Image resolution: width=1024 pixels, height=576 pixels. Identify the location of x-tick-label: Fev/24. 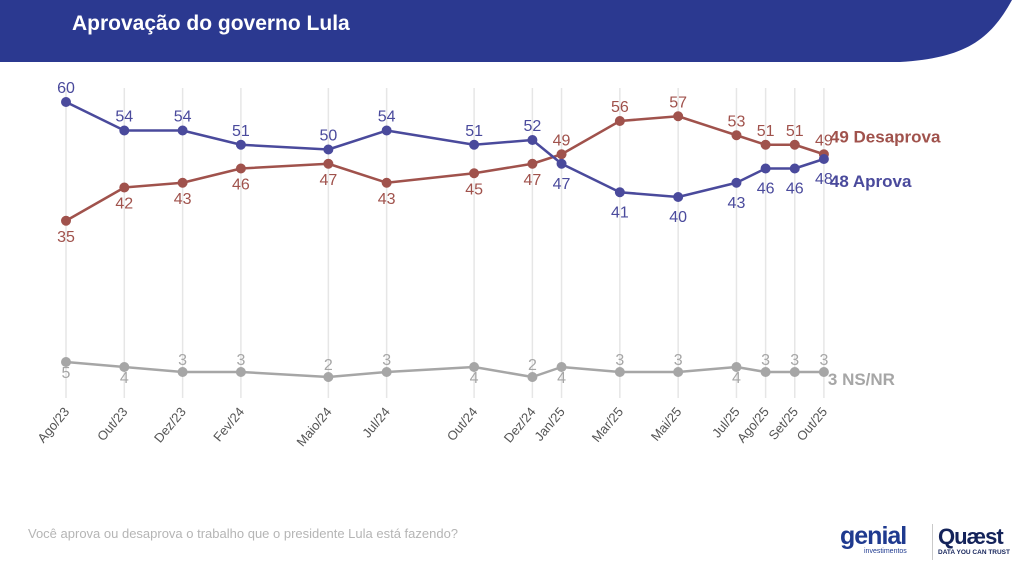
(228, 424).